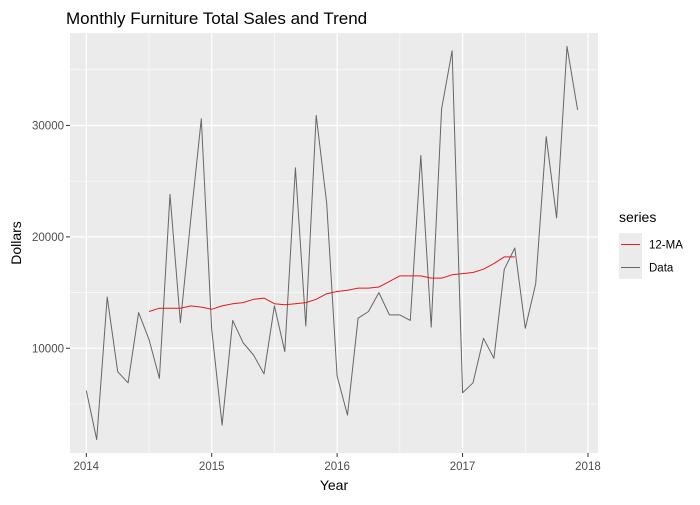  Describe the element at coordinates (588, 467) in the screenshot. I see `x-tick-label: 2018` at that location.